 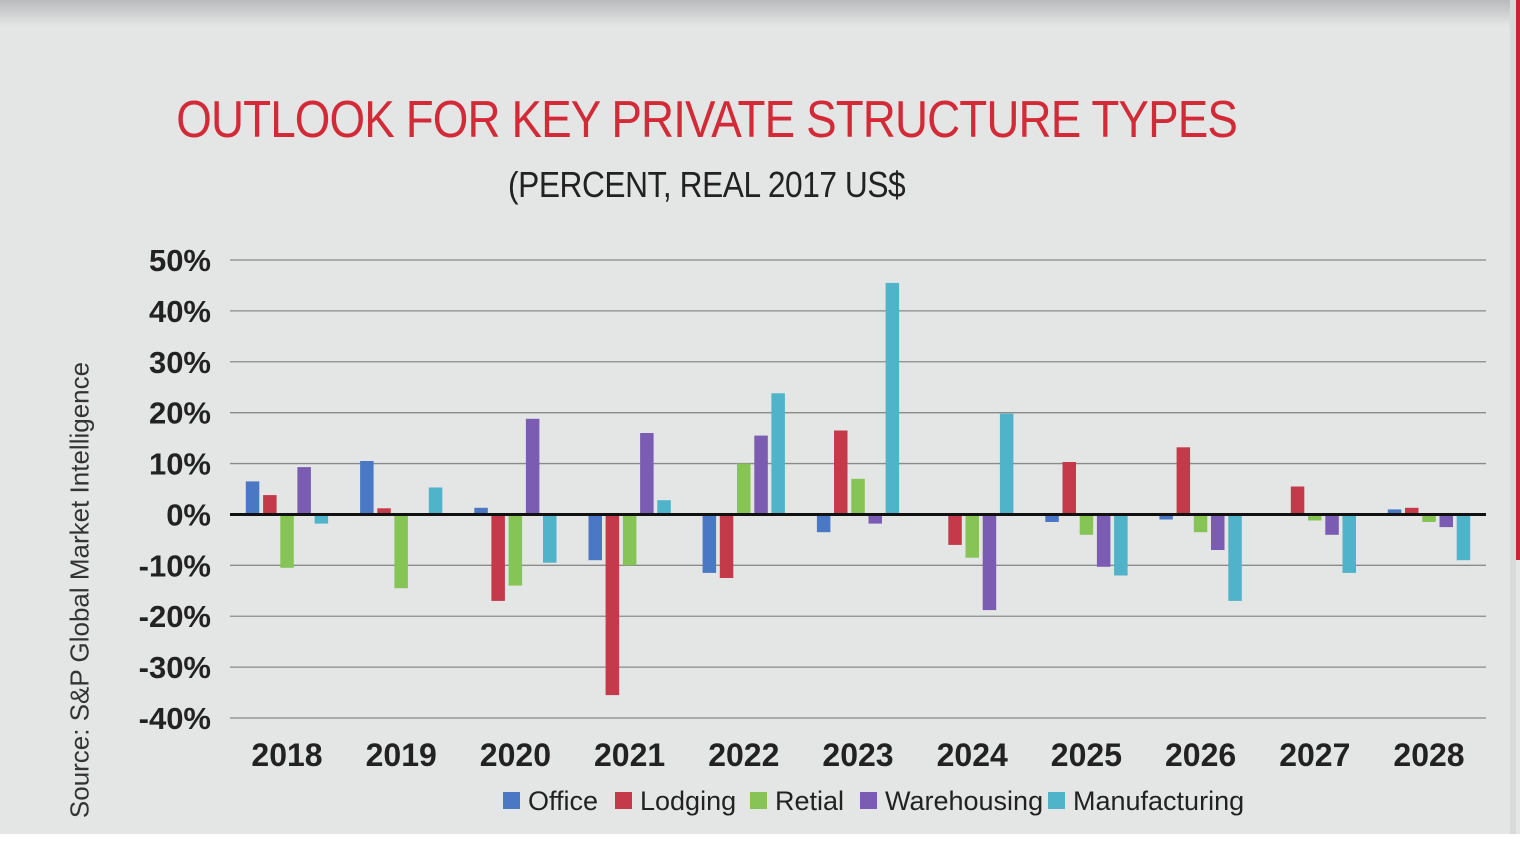 I want to click on y-tick-label: 0%, so click(x=188, y=514).